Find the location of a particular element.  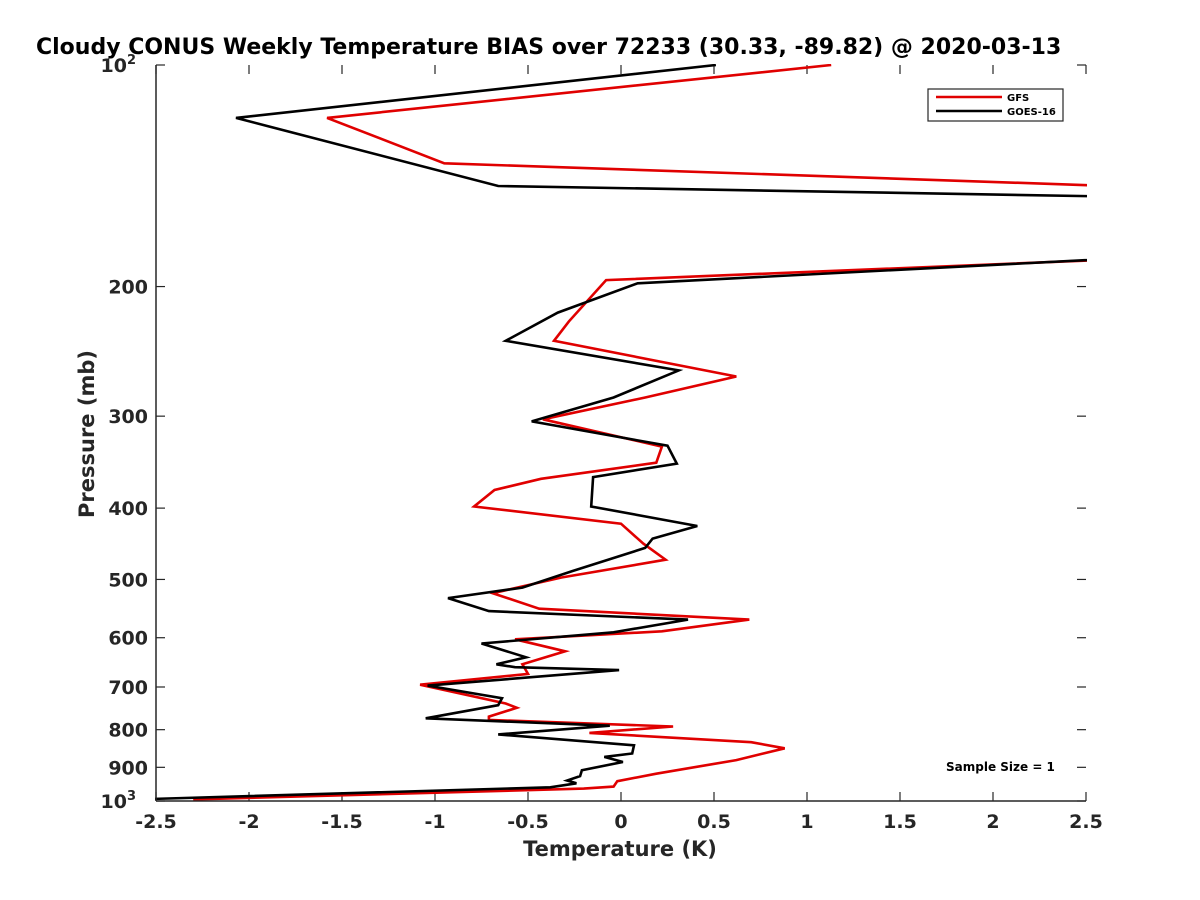

y-tick-label: 800 is located at coordinates (128, 731).